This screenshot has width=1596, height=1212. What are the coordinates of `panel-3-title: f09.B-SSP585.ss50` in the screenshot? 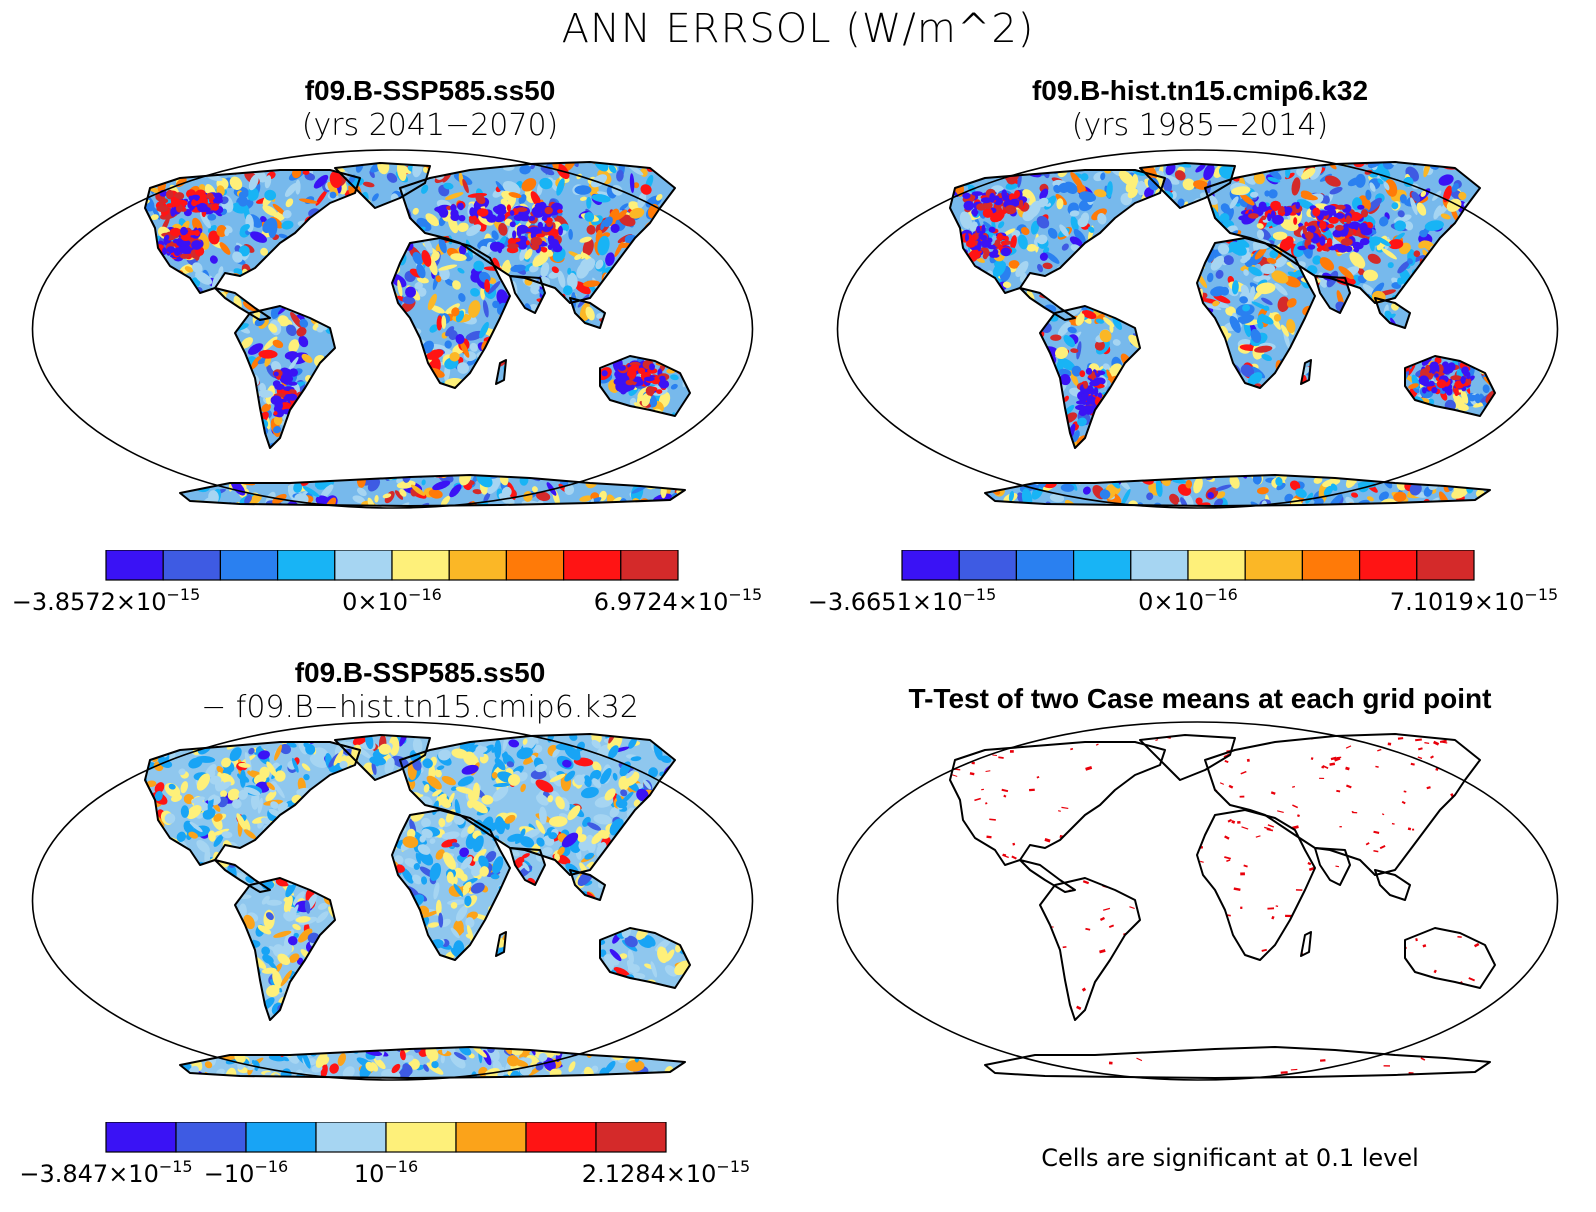 It's located at (420, 672).